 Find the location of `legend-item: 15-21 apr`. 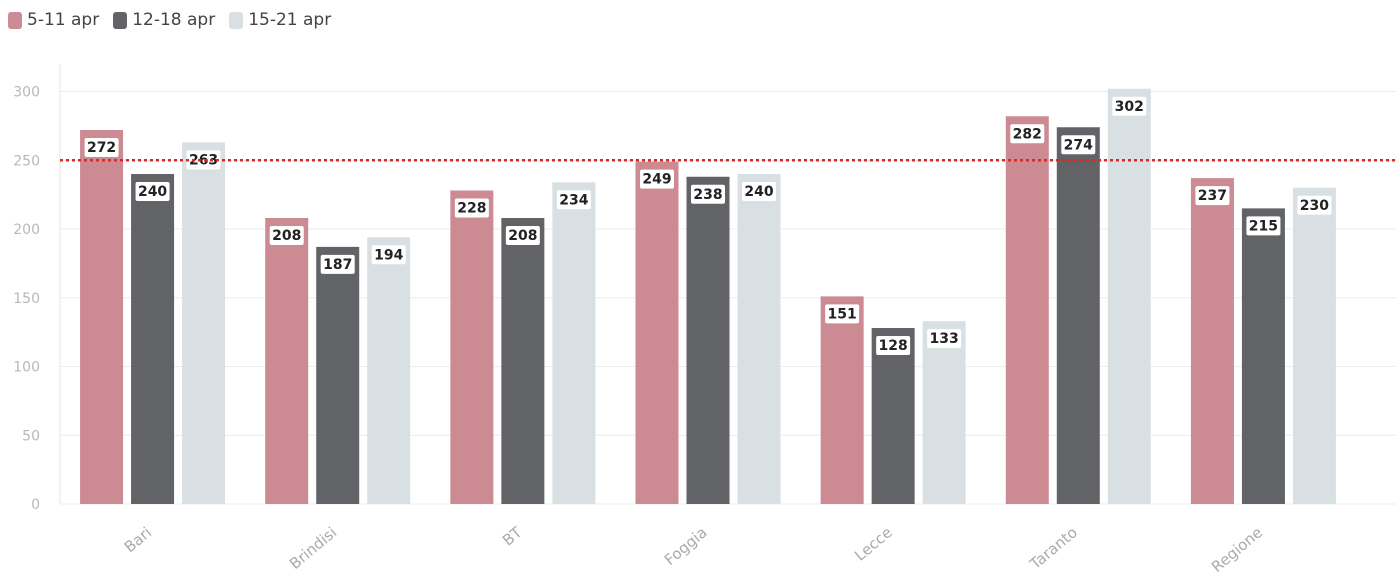

legend-item: 15-21 apr is located at coordinates (280, 20).